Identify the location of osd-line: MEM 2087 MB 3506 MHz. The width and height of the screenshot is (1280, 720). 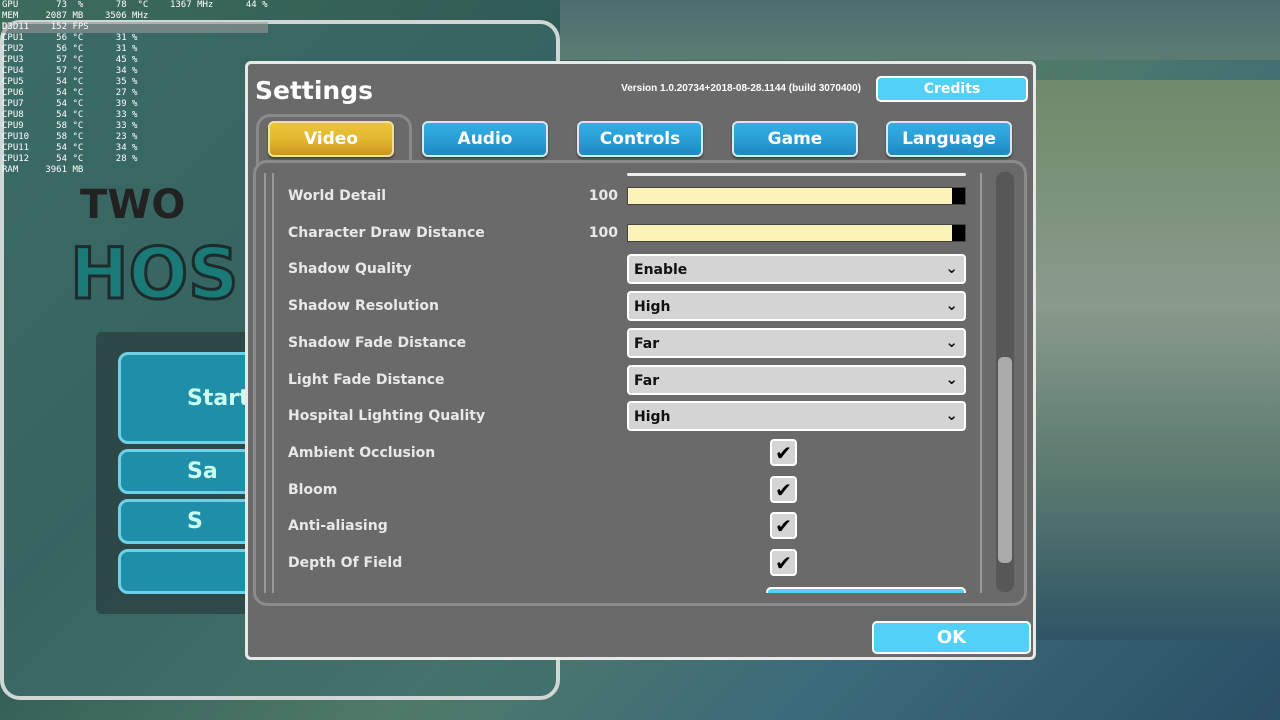
(75, 16).